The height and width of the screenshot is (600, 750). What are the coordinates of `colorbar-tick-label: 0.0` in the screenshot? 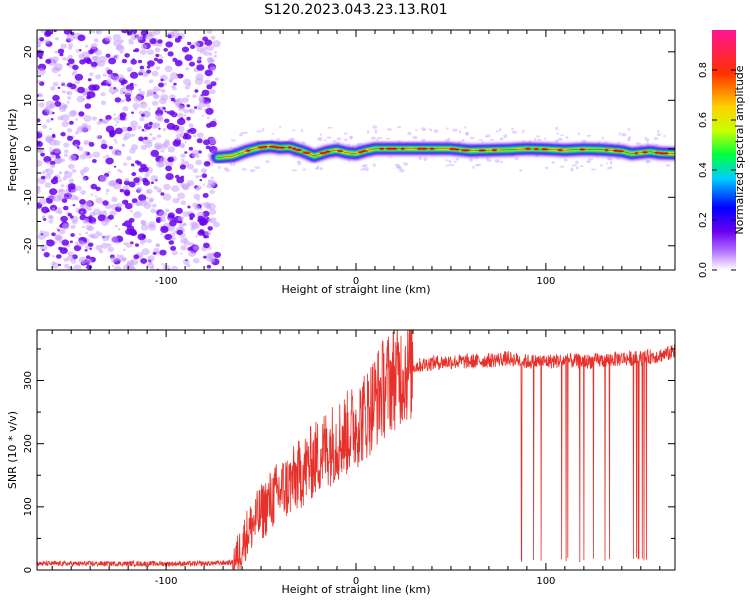 It's located at (703, 270).